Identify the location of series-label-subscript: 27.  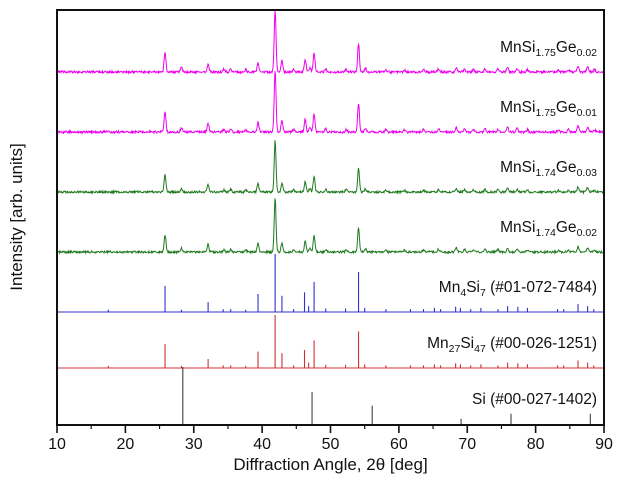
(455, 349).